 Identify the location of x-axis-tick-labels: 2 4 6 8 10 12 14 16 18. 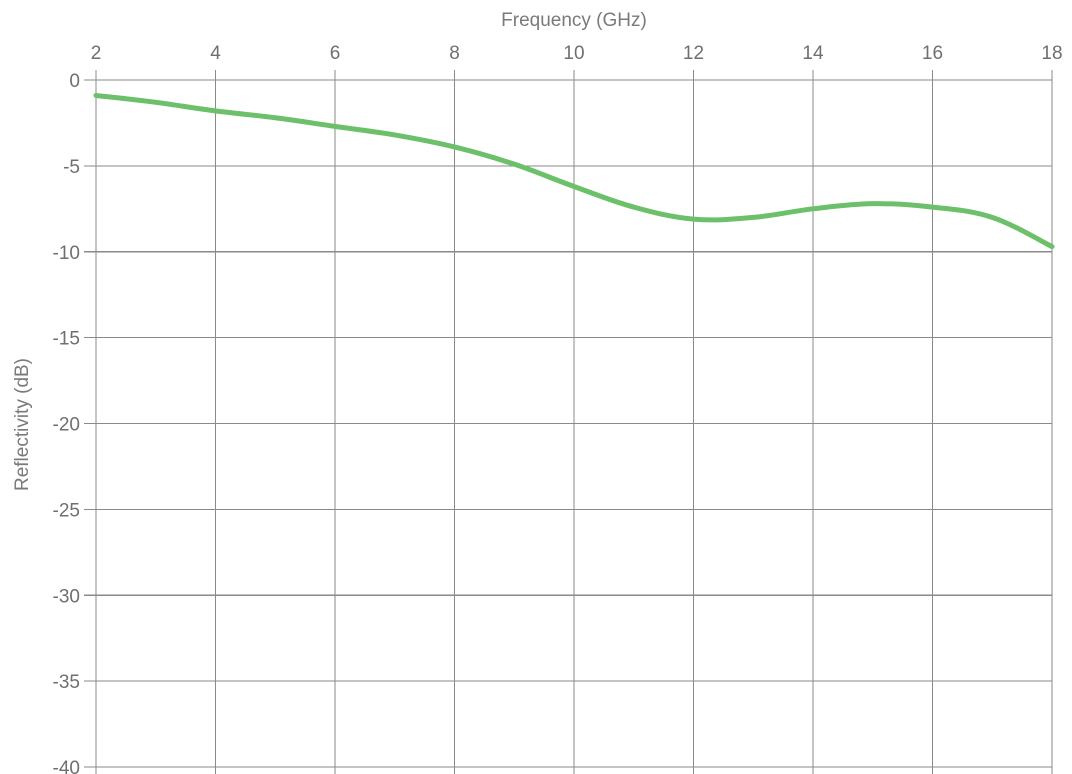
(577, 53).